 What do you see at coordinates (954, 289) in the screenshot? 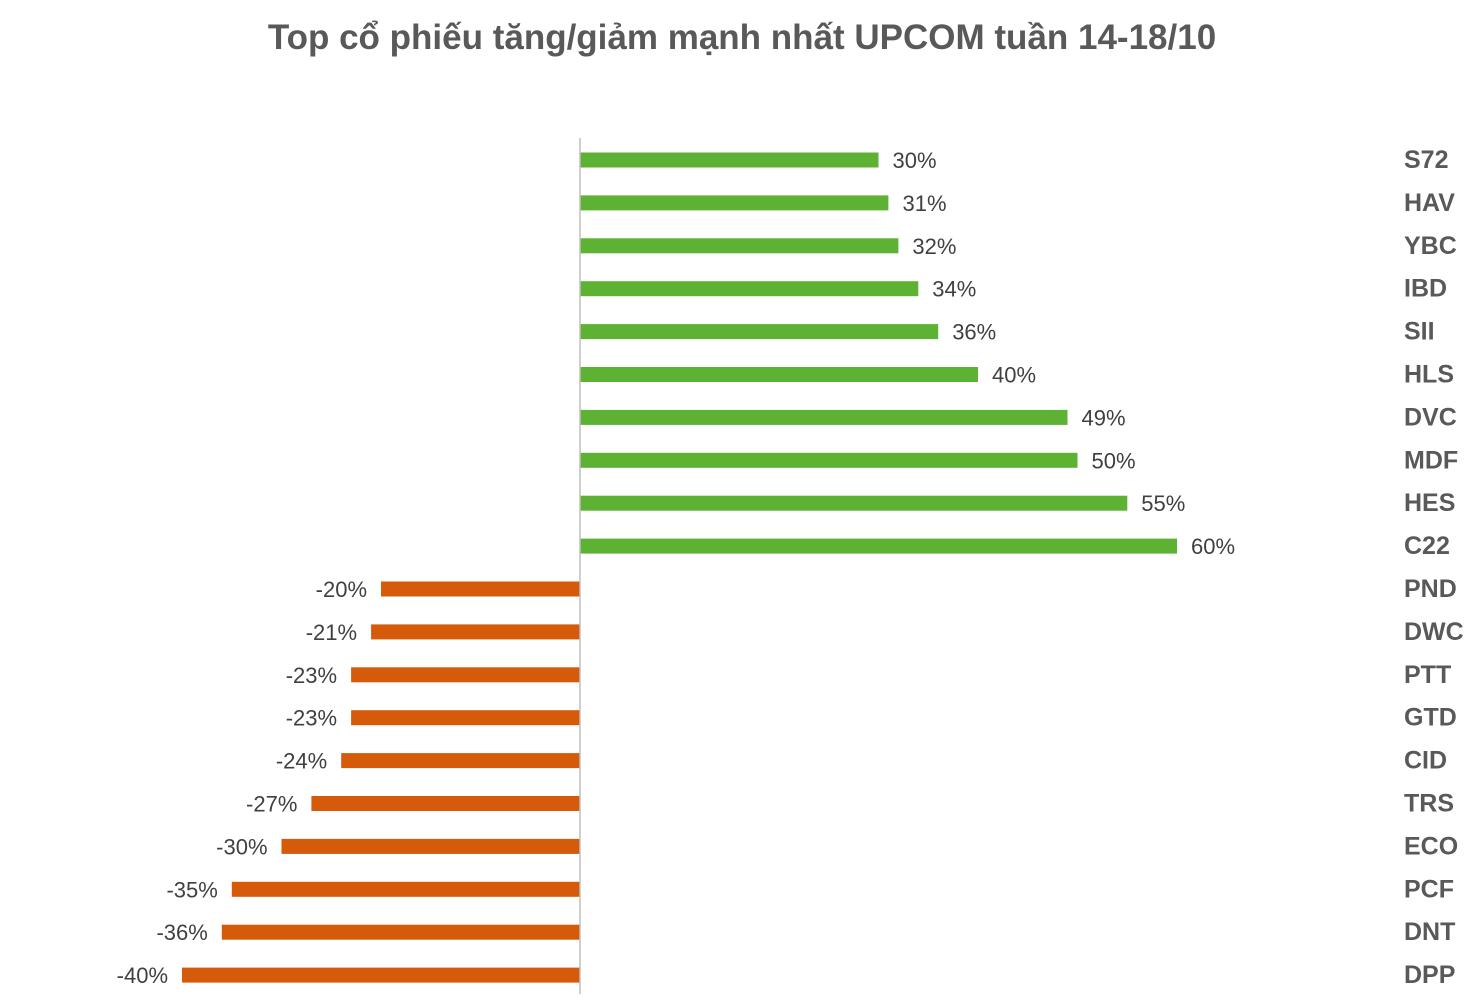
I see `data-label-ibd: 34%` at bounding box center [954, 289].